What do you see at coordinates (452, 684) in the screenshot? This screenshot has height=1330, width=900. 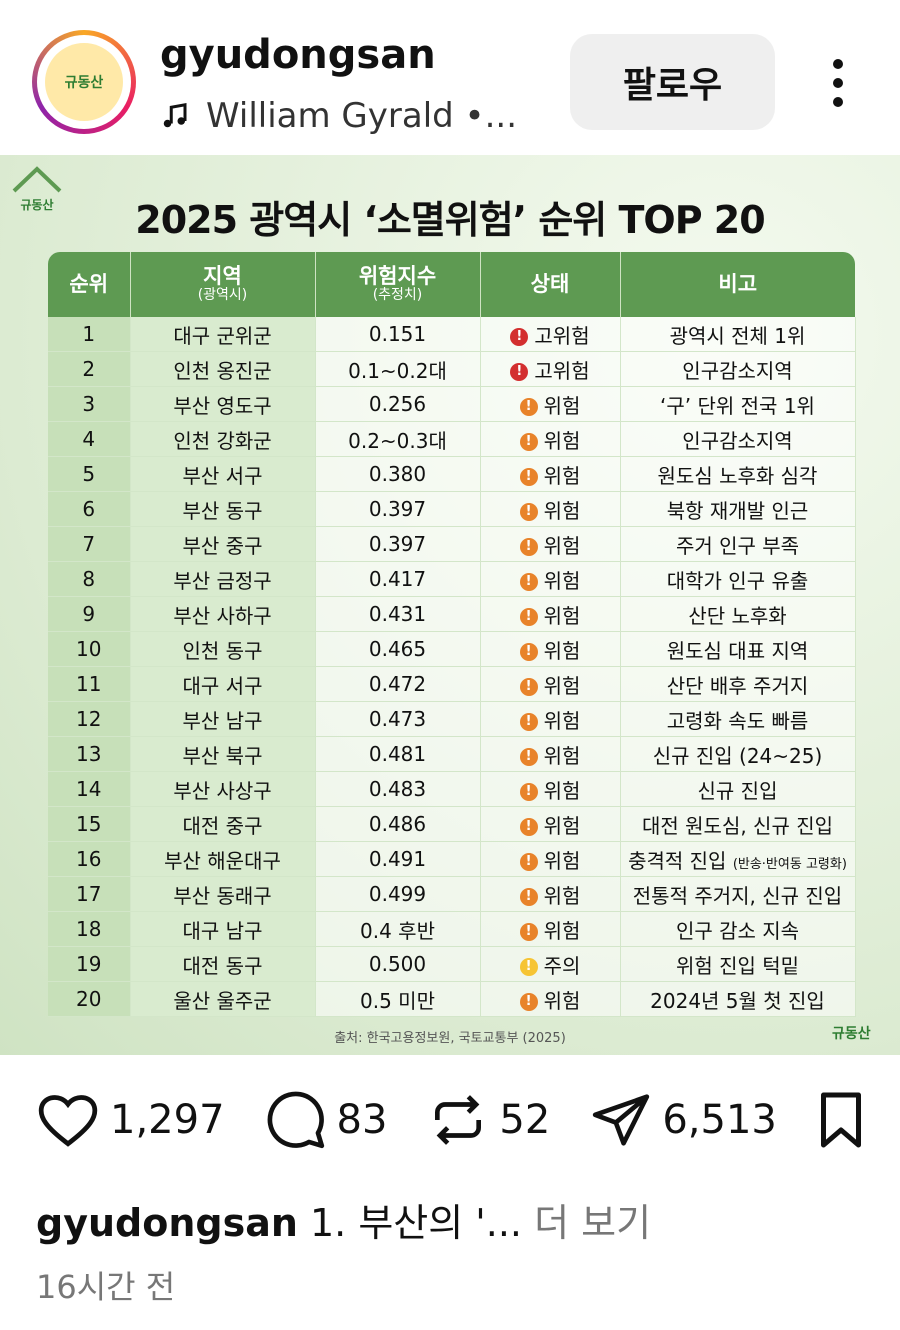 I see `table-row: 11 대구 서구 0.472! 위험 산단 배후 주거지` at bounding box center [452, 684].